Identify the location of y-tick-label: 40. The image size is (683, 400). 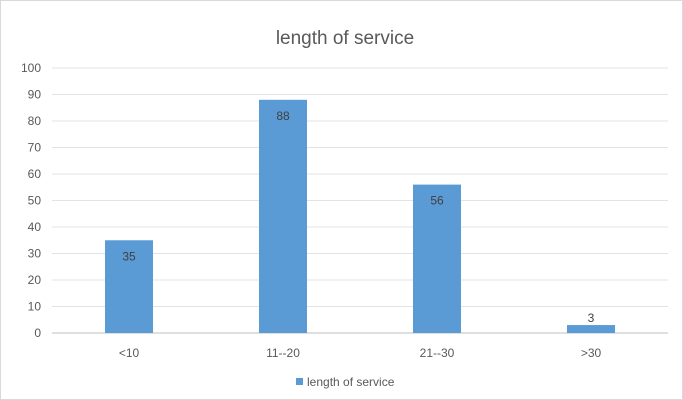
(35, 227).